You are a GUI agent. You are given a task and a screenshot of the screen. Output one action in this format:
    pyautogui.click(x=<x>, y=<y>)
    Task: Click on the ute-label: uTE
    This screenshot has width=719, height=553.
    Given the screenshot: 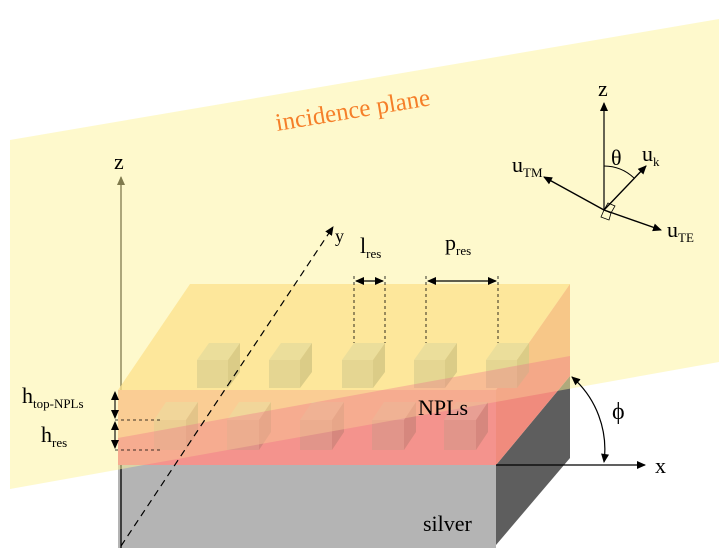 What is the action you would take?
    pyautogui.click(x=680, y=231)
    